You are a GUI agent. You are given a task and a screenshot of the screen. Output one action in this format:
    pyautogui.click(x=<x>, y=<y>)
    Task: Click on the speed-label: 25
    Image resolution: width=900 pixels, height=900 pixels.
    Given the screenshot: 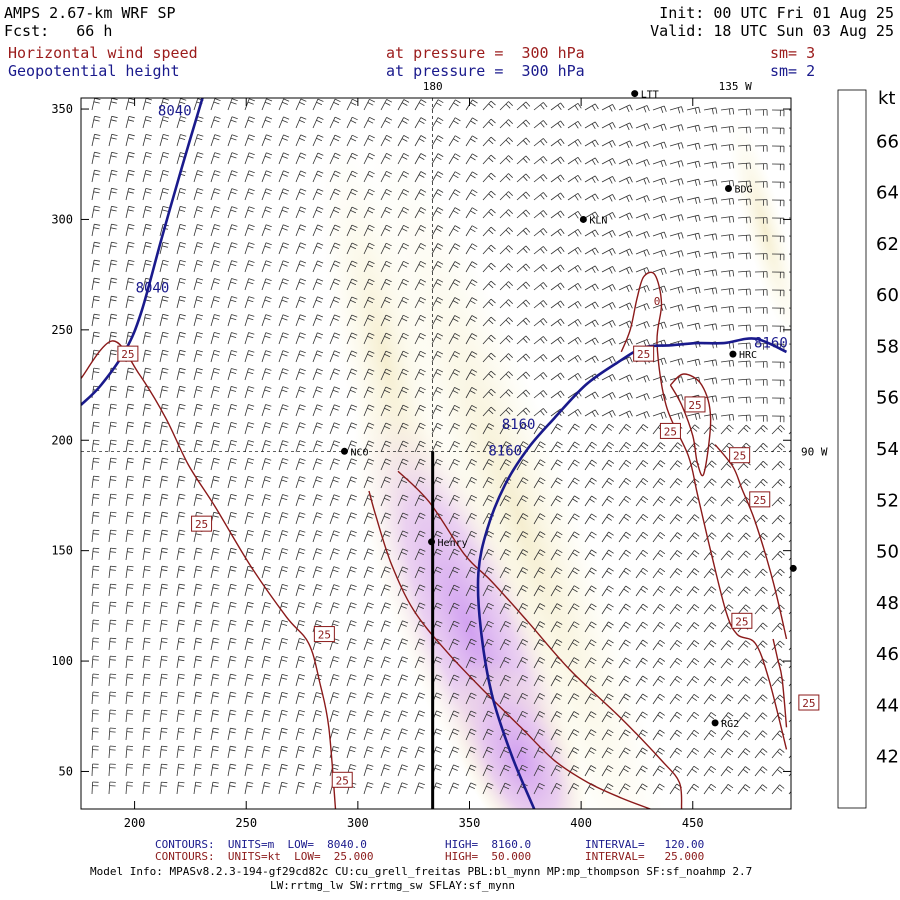 What is the action you would take?
    pyautogui.click(x=809, y=702)
    